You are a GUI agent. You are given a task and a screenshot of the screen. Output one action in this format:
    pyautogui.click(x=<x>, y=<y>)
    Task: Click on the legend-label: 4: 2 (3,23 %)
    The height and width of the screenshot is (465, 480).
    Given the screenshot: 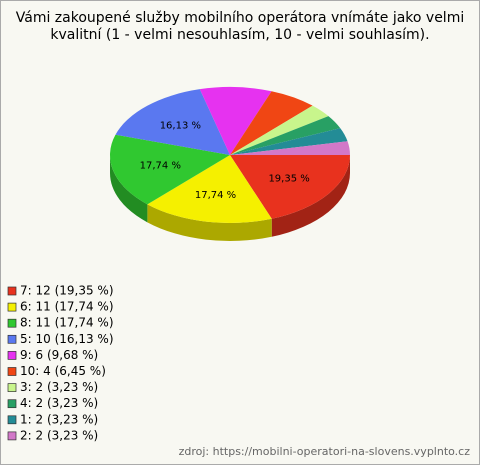 What is the action you would take?
    pyautogui.click(x=59, y=403)
    